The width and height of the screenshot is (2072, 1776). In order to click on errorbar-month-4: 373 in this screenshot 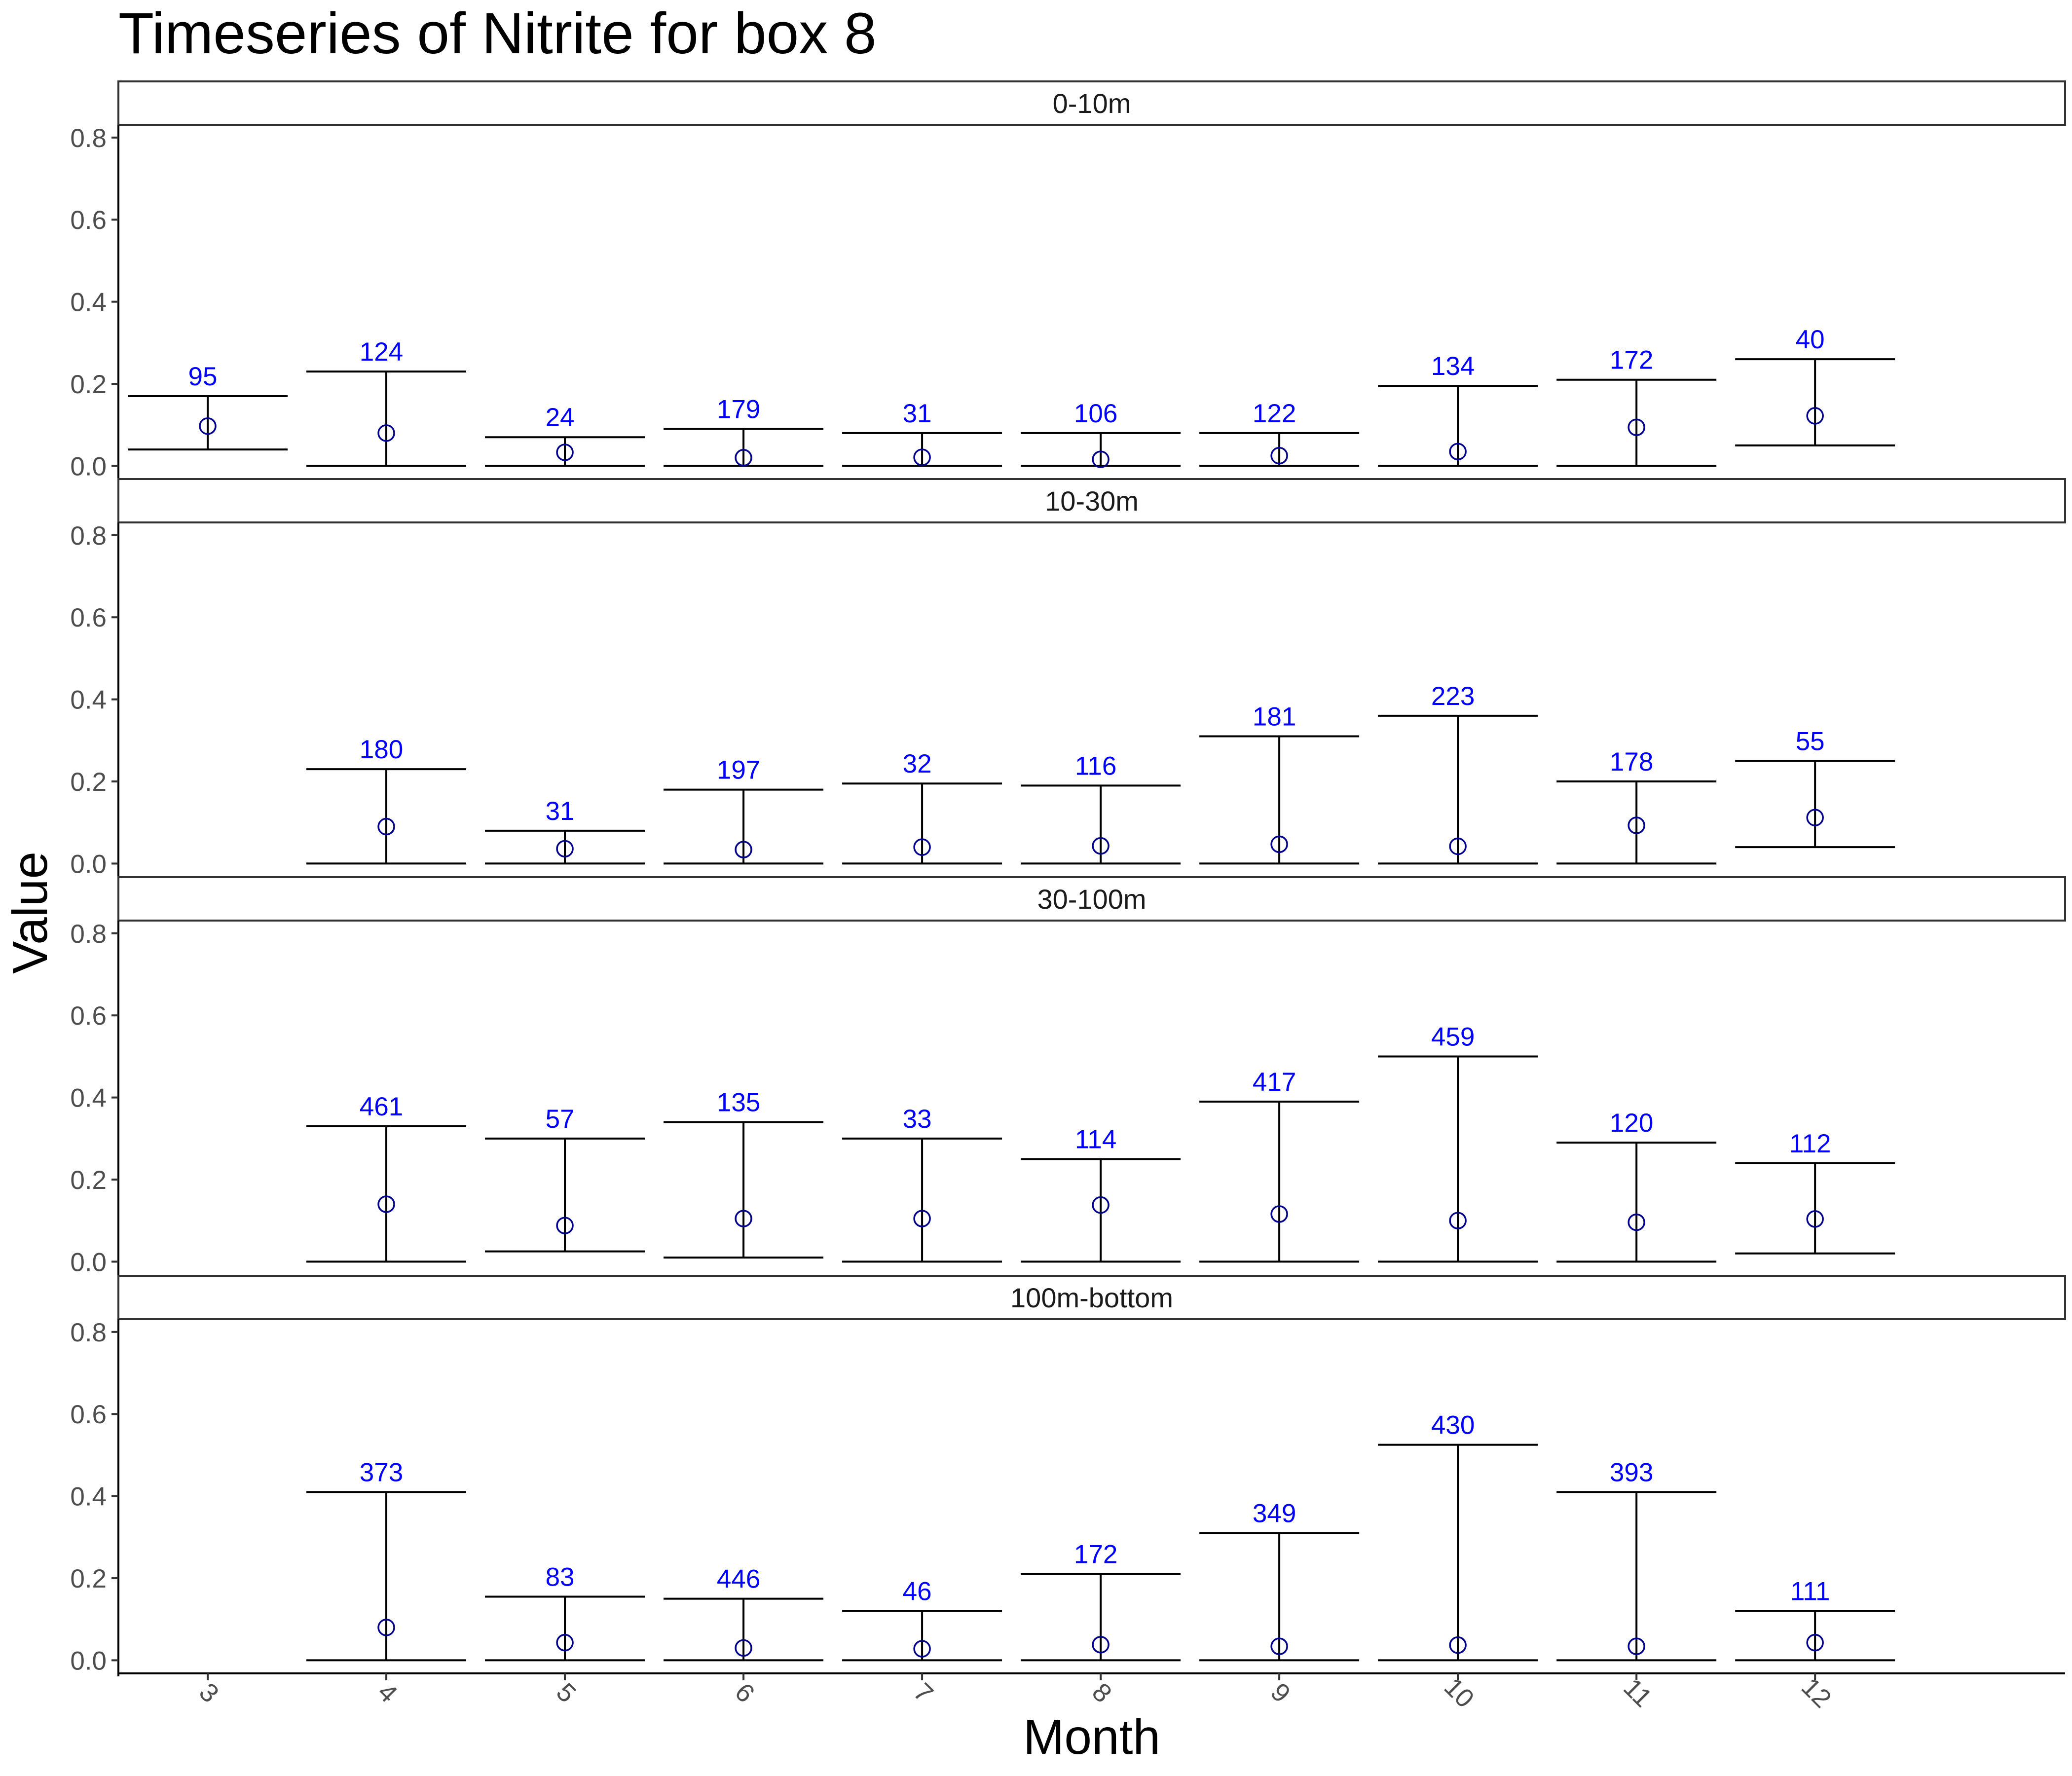, I will do `click(387, 1560)`.